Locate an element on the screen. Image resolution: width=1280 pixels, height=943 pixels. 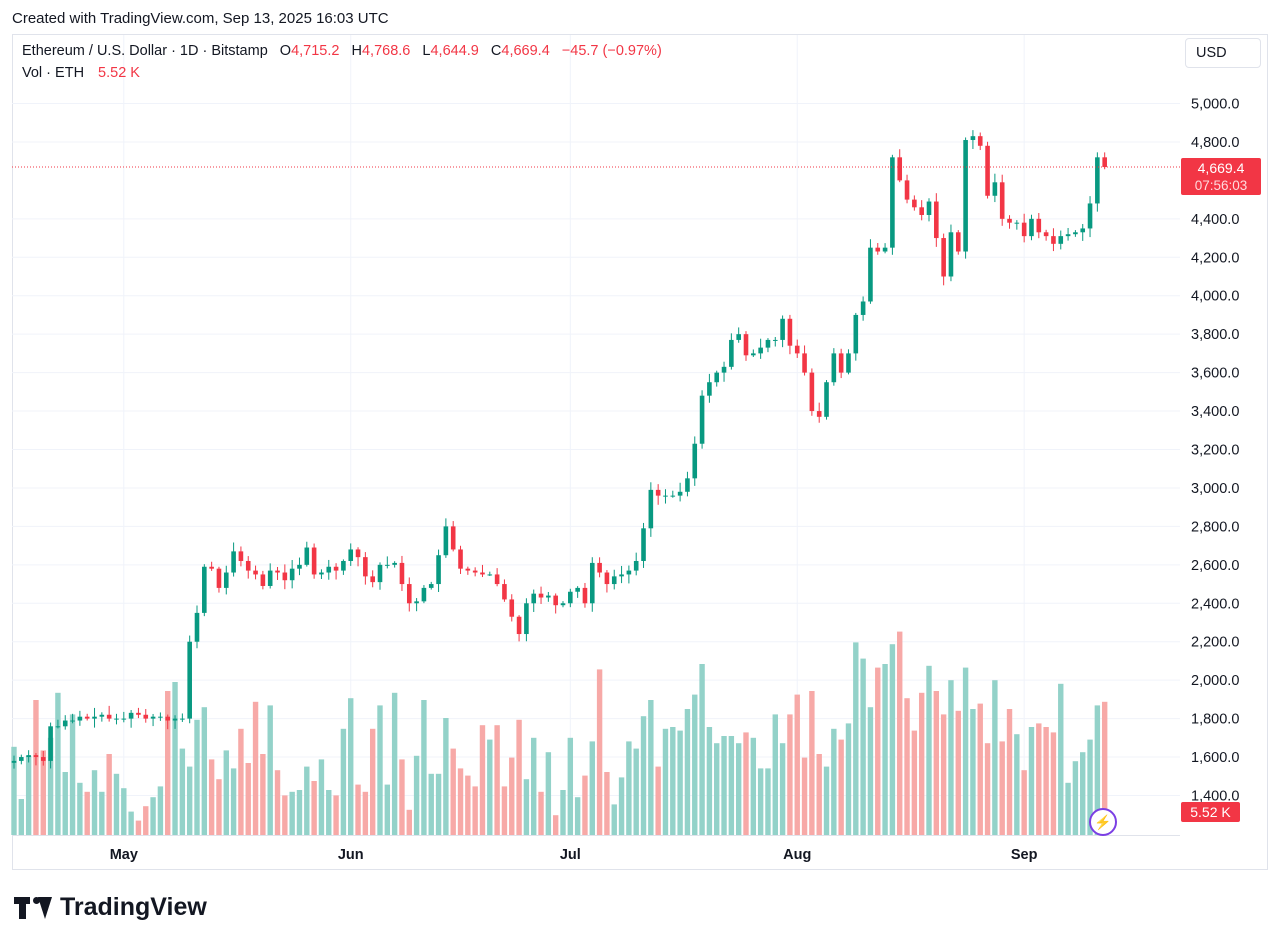
price-tick-label: 1,600.0 is located at coordinates (1215, 758).